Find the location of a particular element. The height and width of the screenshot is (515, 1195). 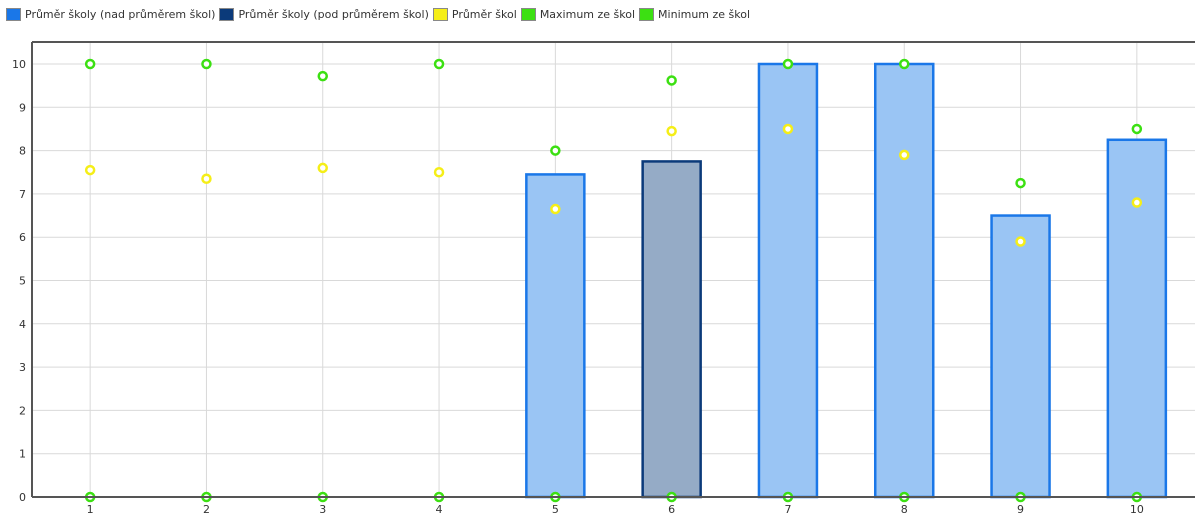

x-tick-label: 2 is located at coordinates (206, 509).